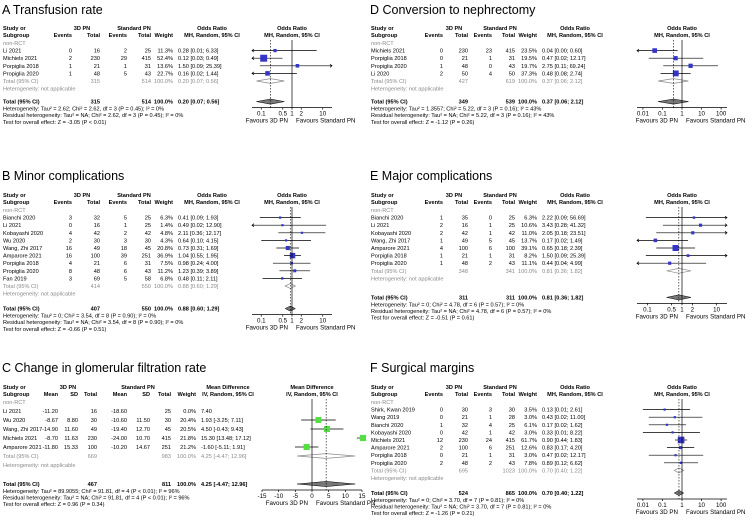  What do you see at coordinates (431, 176) in the screenshot?
I see `panel-title: E Major complications` at bounding box center [431, 176].